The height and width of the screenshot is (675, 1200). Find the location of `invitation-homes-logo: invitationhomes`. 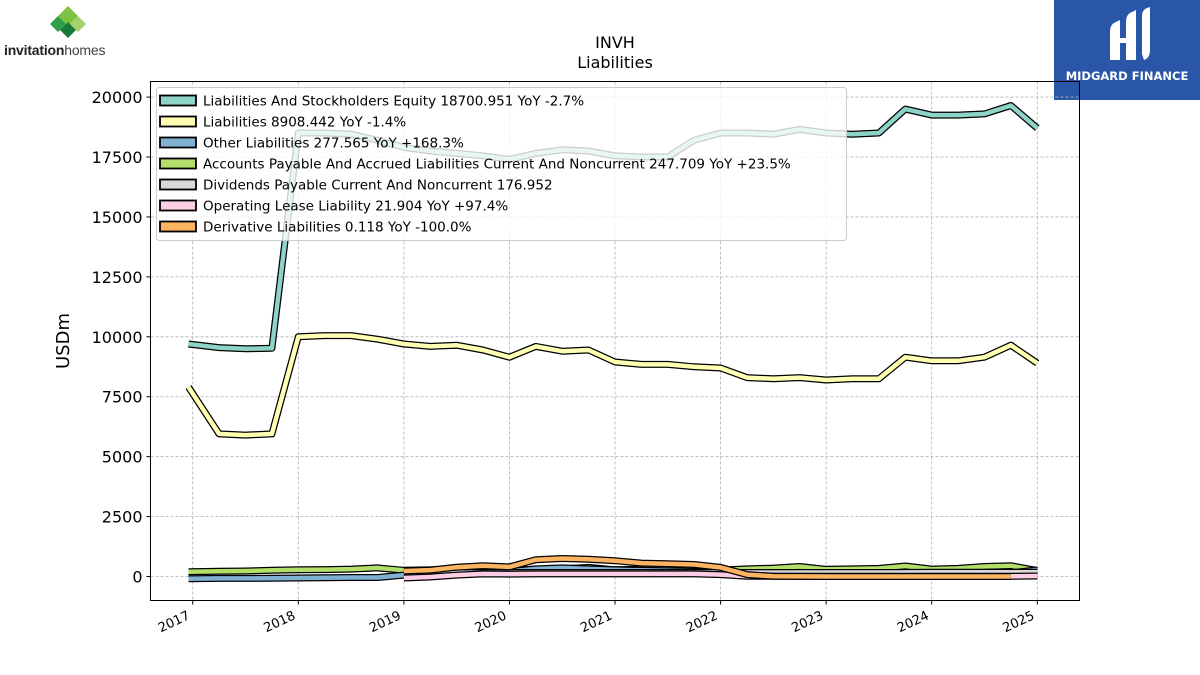

invitation-homes-logo: invitationhomes is located at coordinates (69, 32).